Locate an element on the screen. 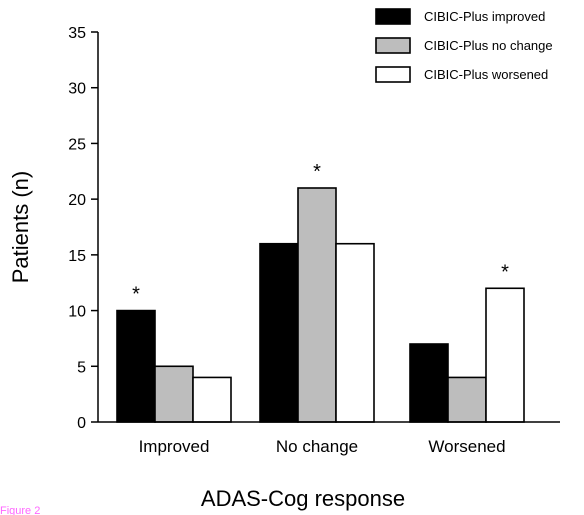  x-axis-ticks: Improved No change Worsened is located at coordinates (322, 446).